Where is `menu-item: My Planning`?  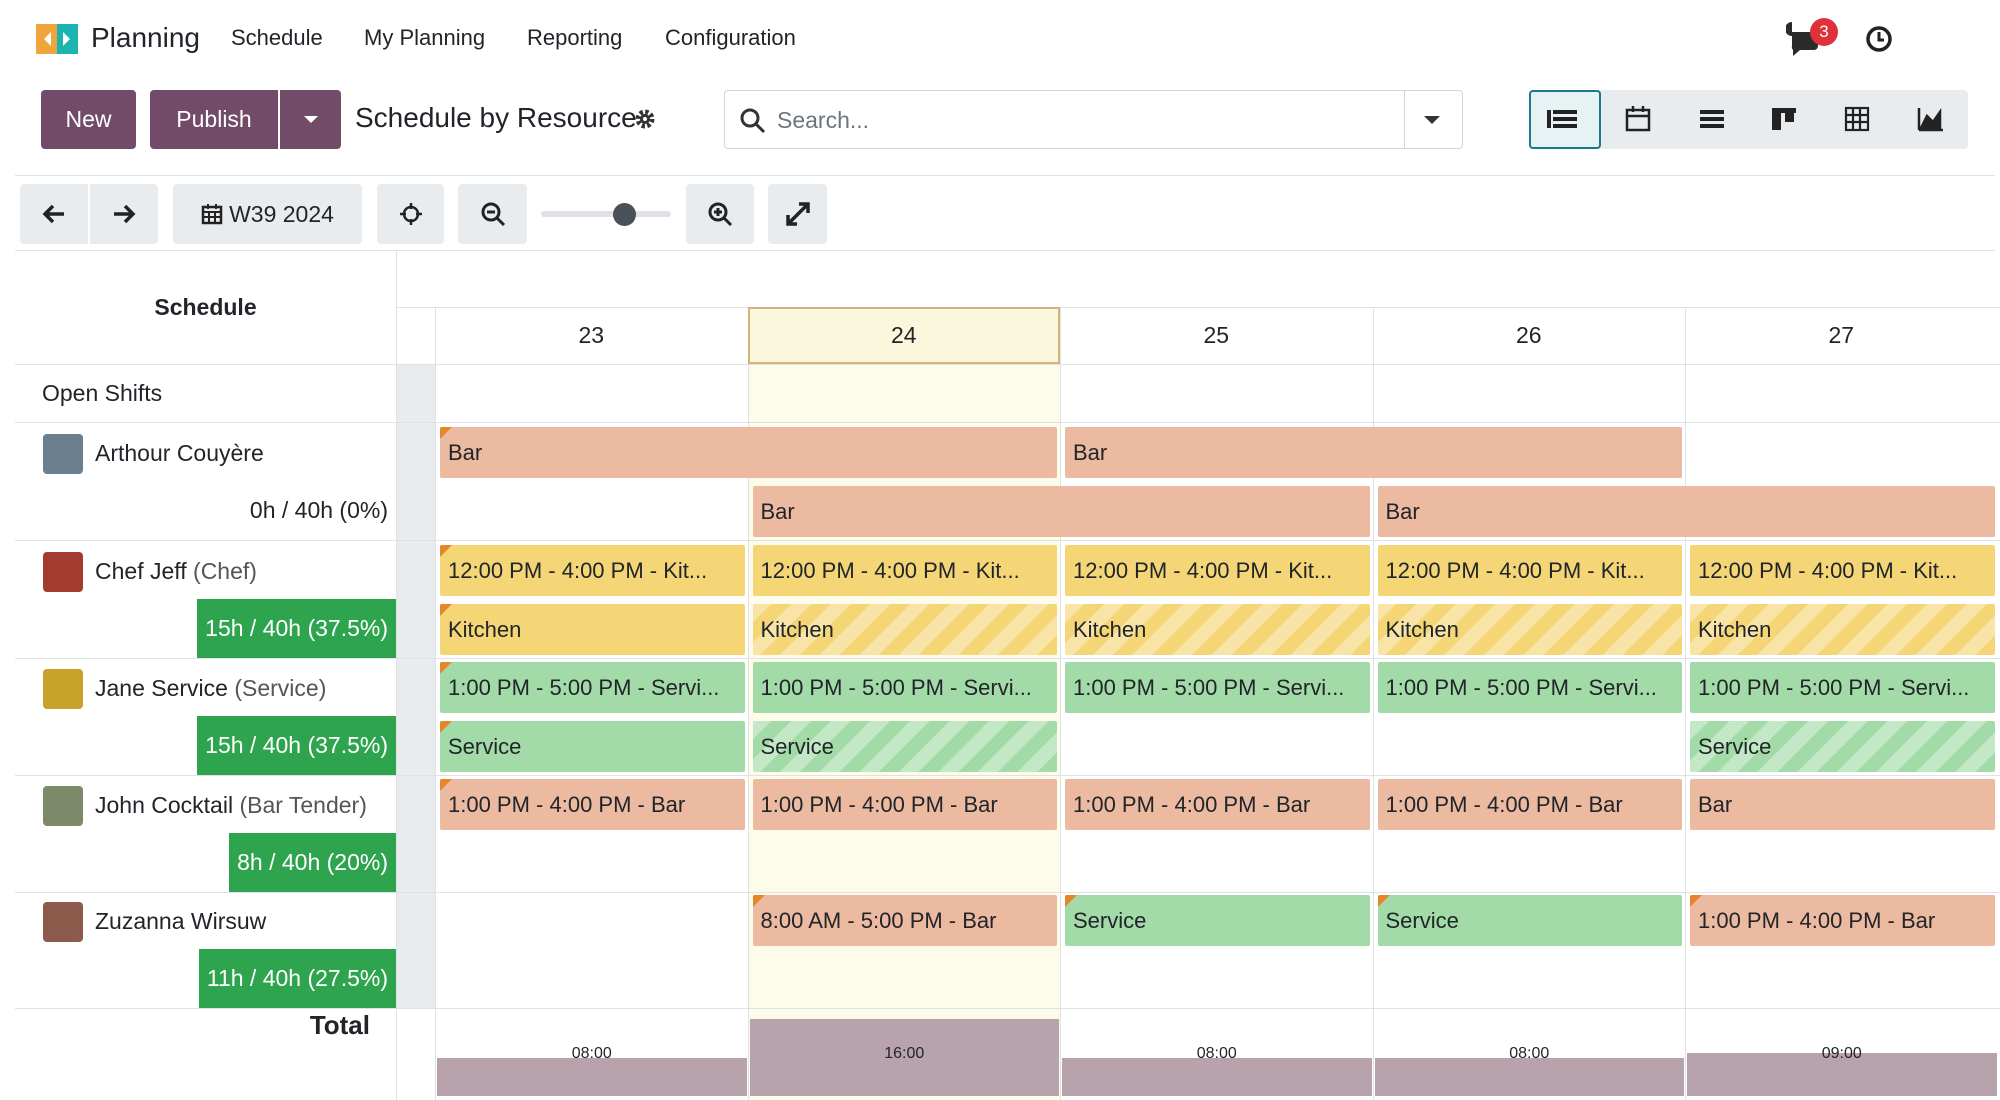 menu-item: My Planning is located at coordinates (425, 37).